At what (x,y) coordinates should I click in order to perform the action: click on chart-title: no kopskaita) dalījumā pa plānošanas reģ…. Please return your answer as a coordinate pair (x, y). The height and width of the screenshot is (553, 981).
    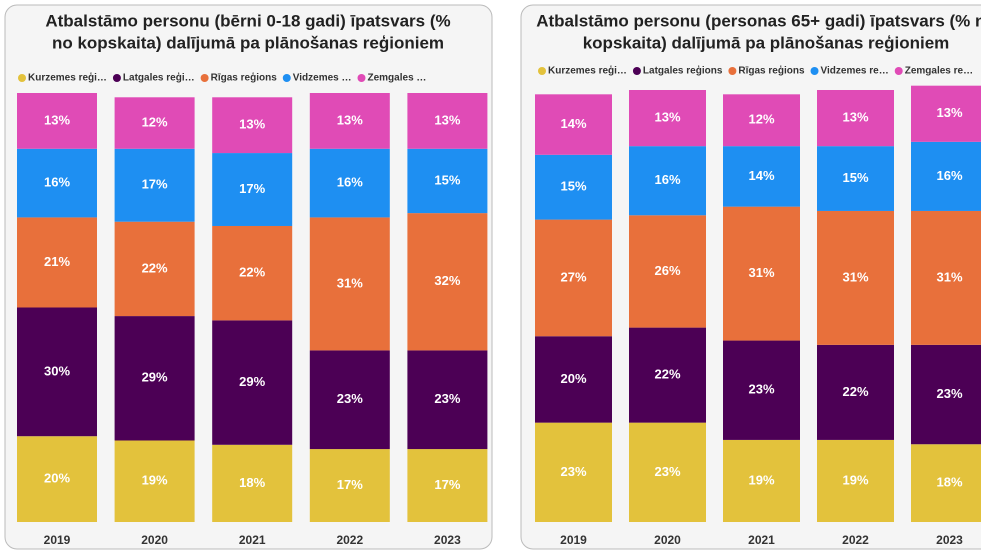
    Looking at the image, I should click on (248, 42).